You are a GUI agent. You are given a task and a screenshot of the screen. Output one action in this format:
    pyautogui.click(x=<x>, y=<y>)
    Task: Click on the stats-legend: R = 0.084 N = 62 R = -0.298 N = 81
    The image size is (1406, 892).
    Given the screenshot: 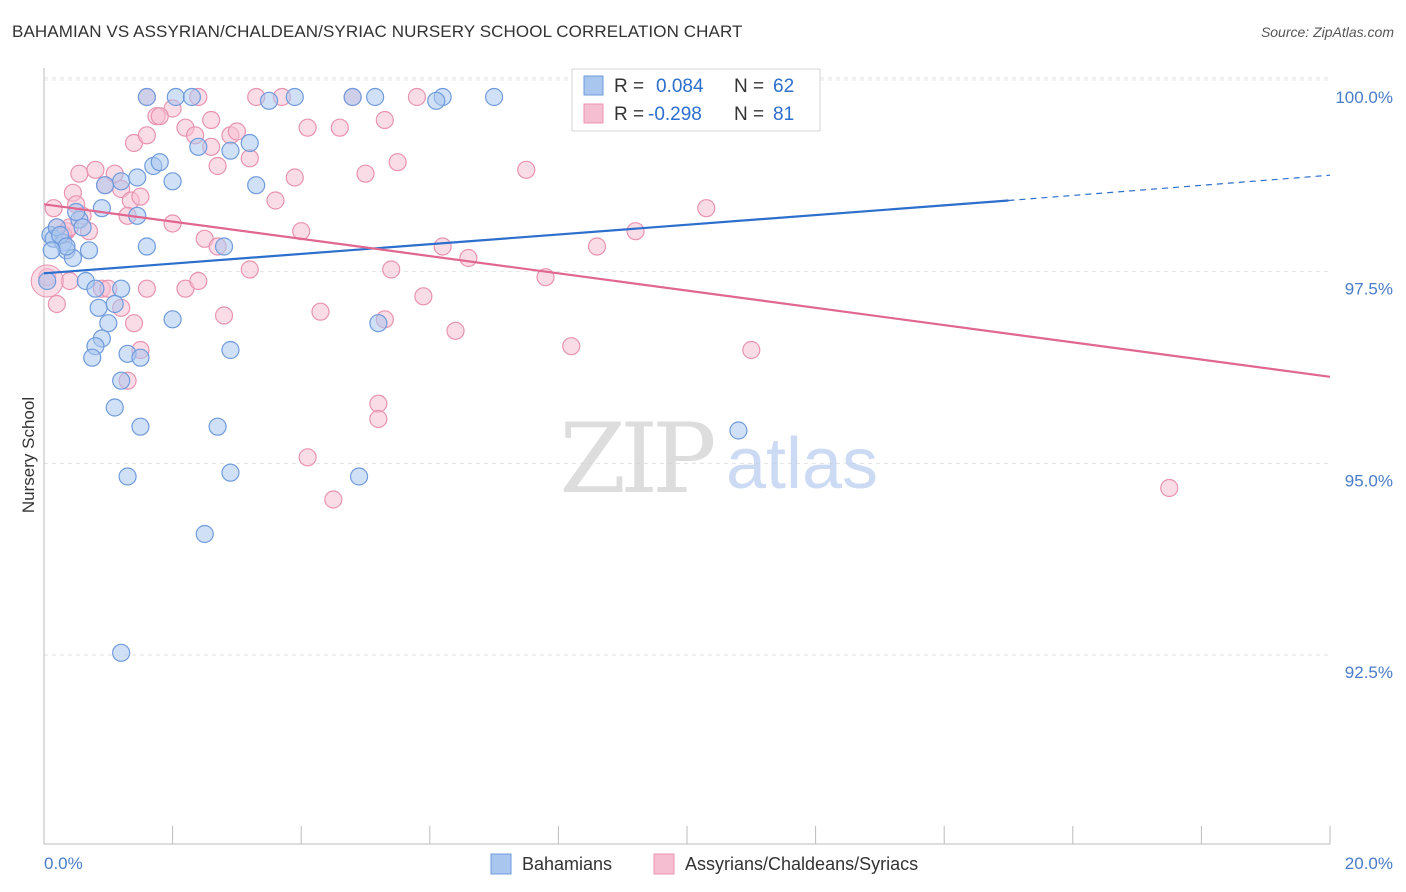 What is the action you would take?
    pyautogui.click(x=696, y=100)
    